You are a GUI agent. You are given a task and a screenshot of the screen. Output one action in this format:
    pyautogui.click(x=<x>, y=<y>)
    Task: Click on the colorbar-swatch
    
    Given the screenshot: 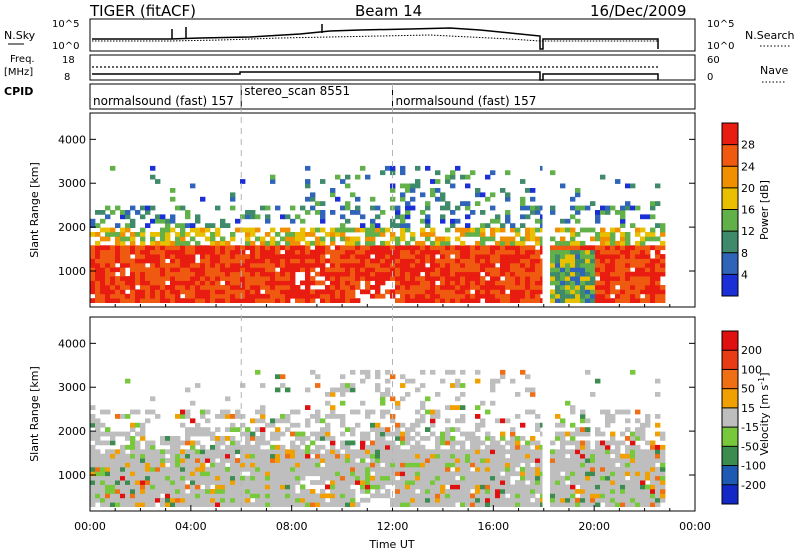 What is the action you would take?
    pyautogui.click(x=730, y=220)
    